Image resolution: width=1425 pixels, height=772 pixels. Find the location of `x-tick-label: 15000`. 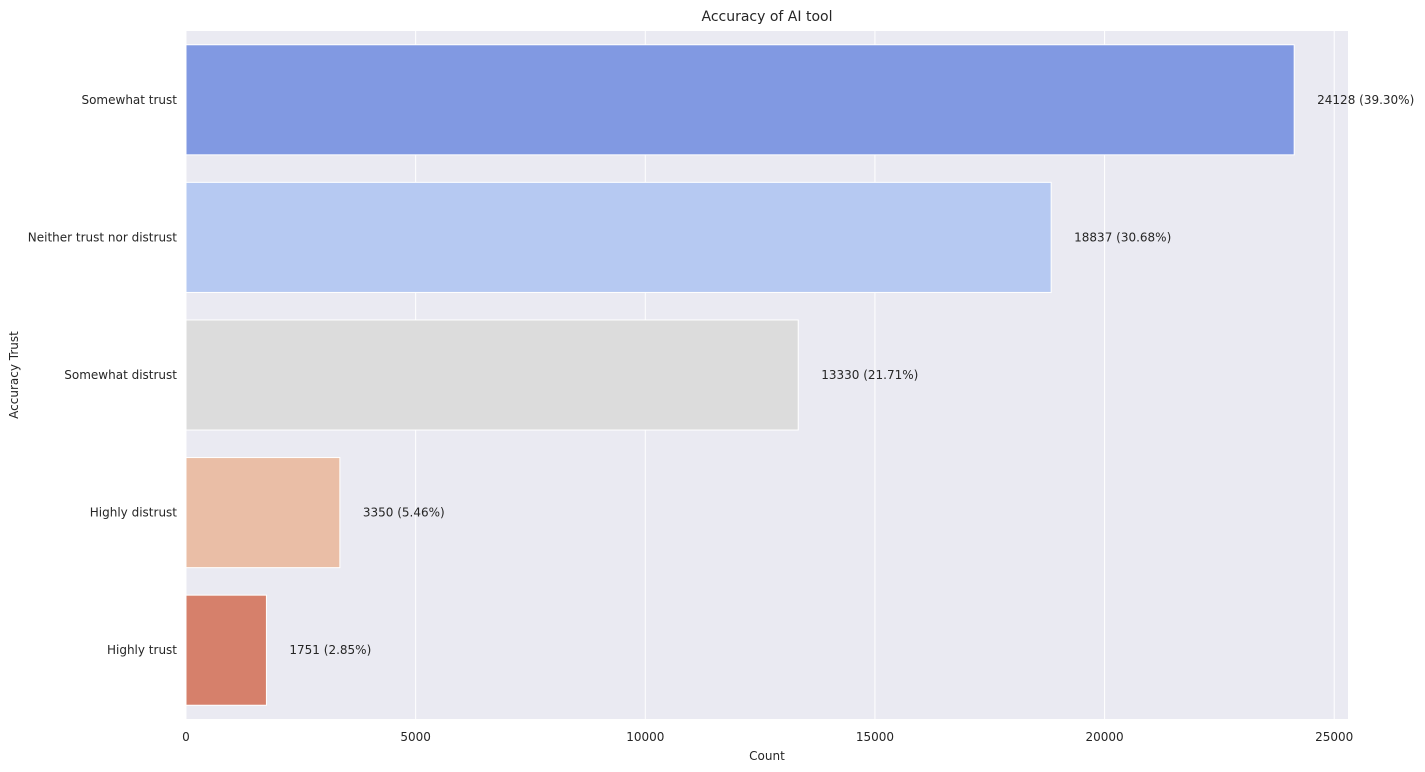

x-tick-label: 15000 is located at coordinates (875, 737).